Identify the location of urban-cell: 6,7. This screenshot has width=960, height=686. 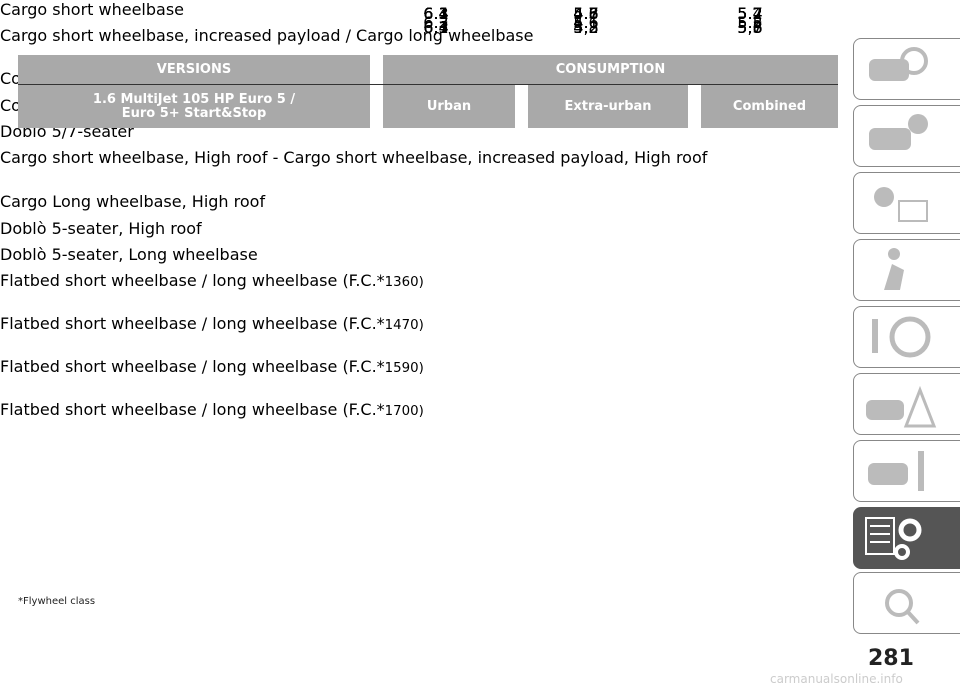
(436, 27).